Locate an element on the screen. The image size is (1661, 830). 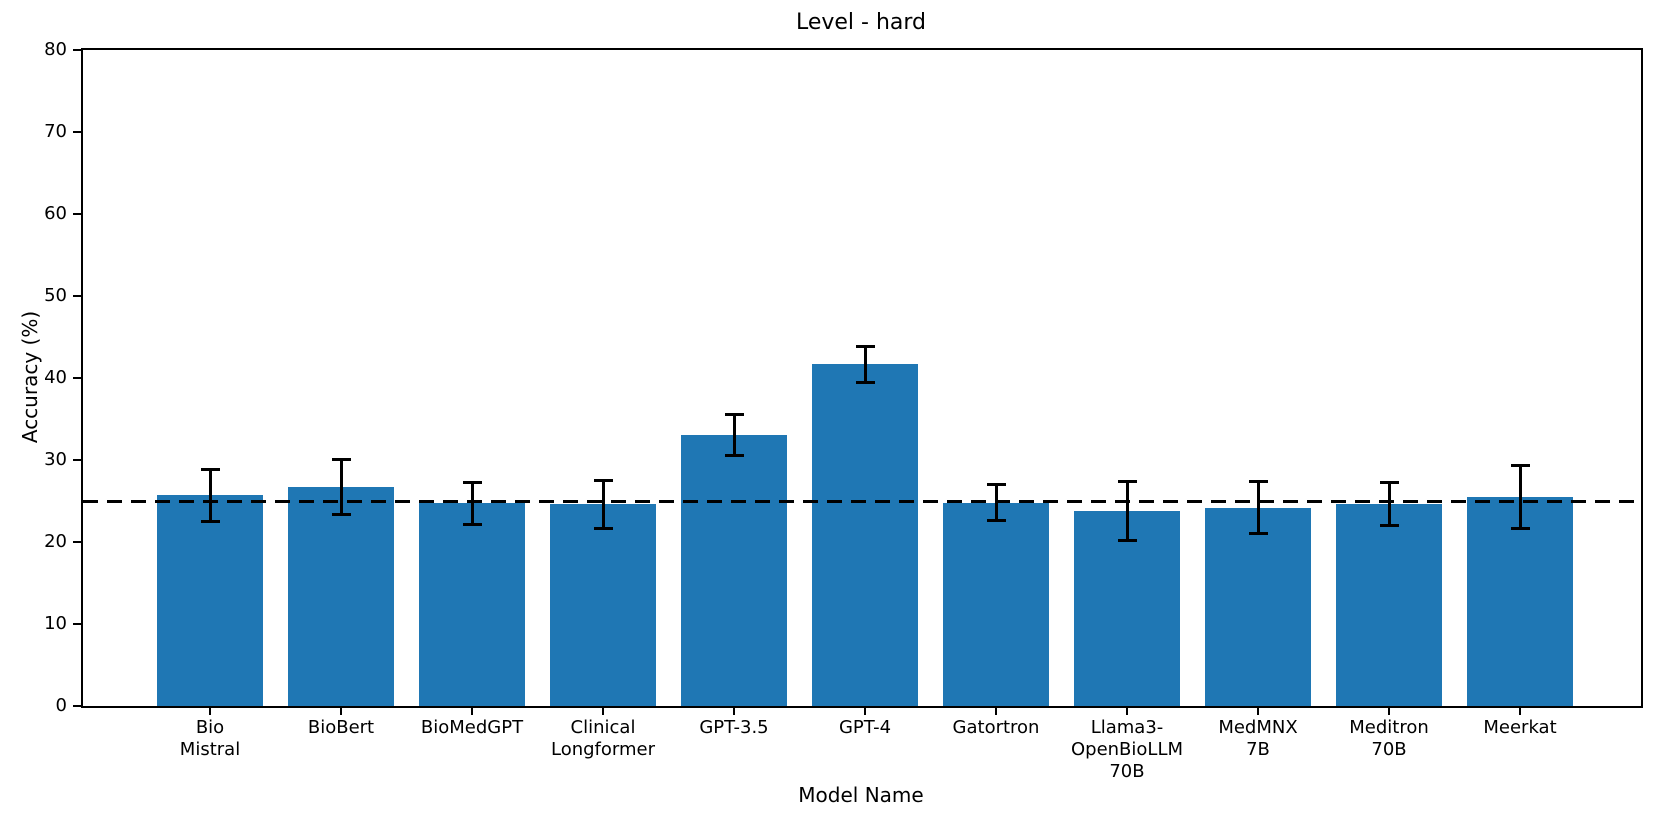
x-tick-label: Bio Mistral is located at coordinates (210, 738).